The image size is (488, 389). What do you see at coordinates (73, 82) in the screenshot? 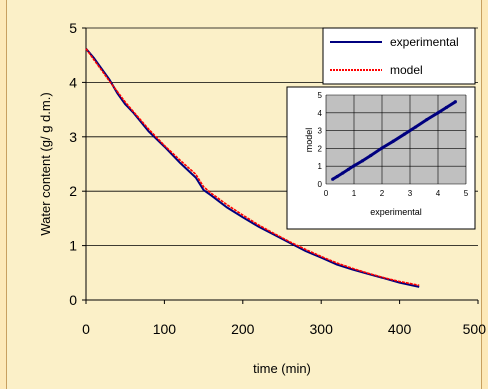
I see `main-y-tick-label-4: 4` at bounding box center [73, 82].